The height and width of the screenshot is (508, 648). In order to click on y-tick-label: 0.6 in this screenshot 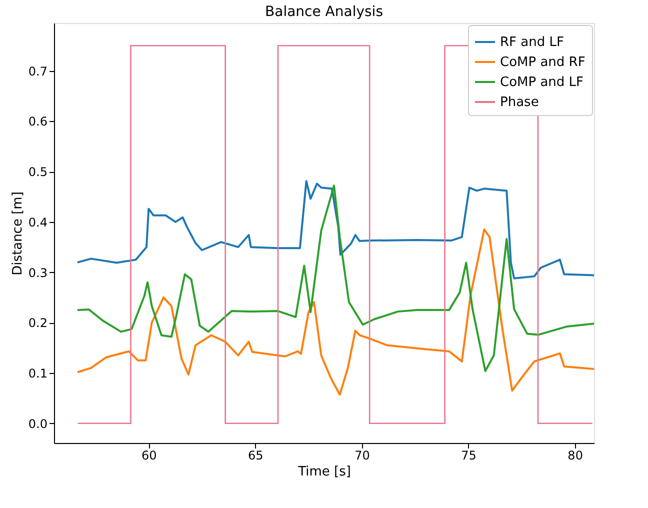, I will do `click(38, 121)`.